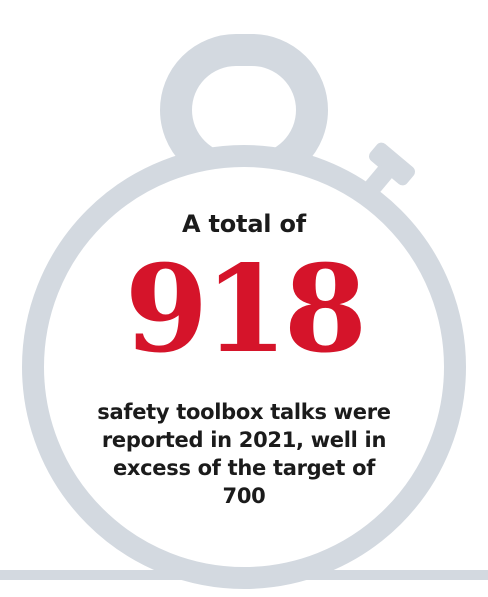 This screenshot has width=488, height=597. I want to click on stat-number: 918, so click(246, 309).